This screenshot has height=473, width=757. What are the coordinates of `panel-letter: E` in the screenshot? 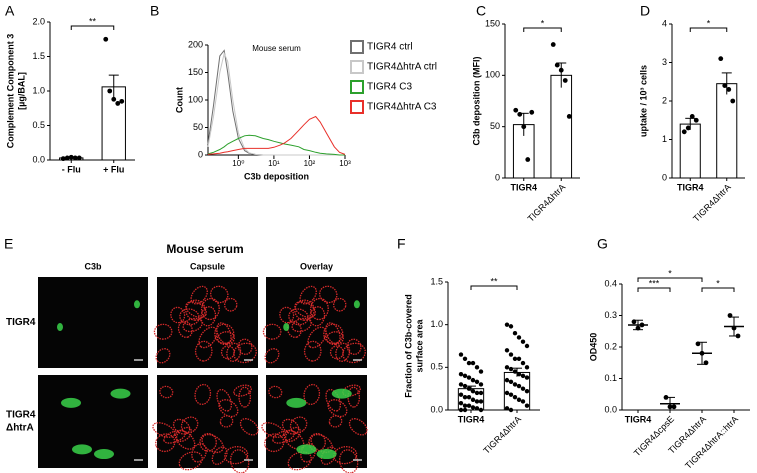 It's located at (8, 244).